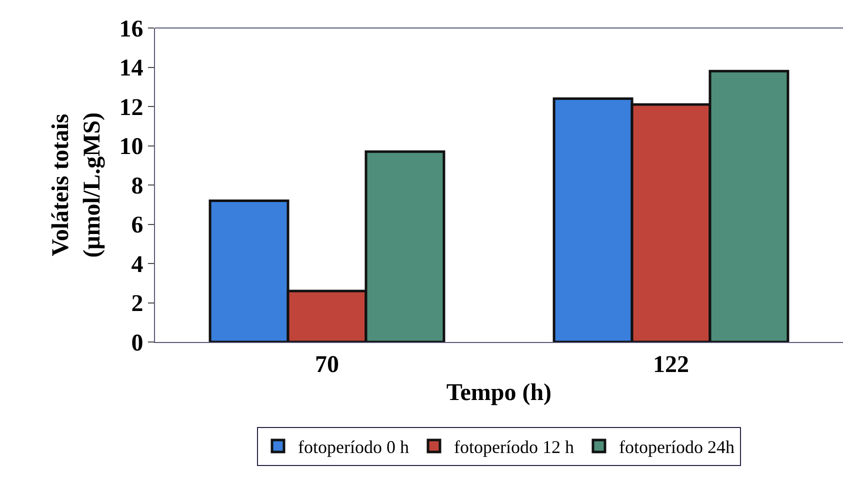 The image size is (843, 477). I want to click on legend-label: fotoperíodo 12 h, so click(514, 447).